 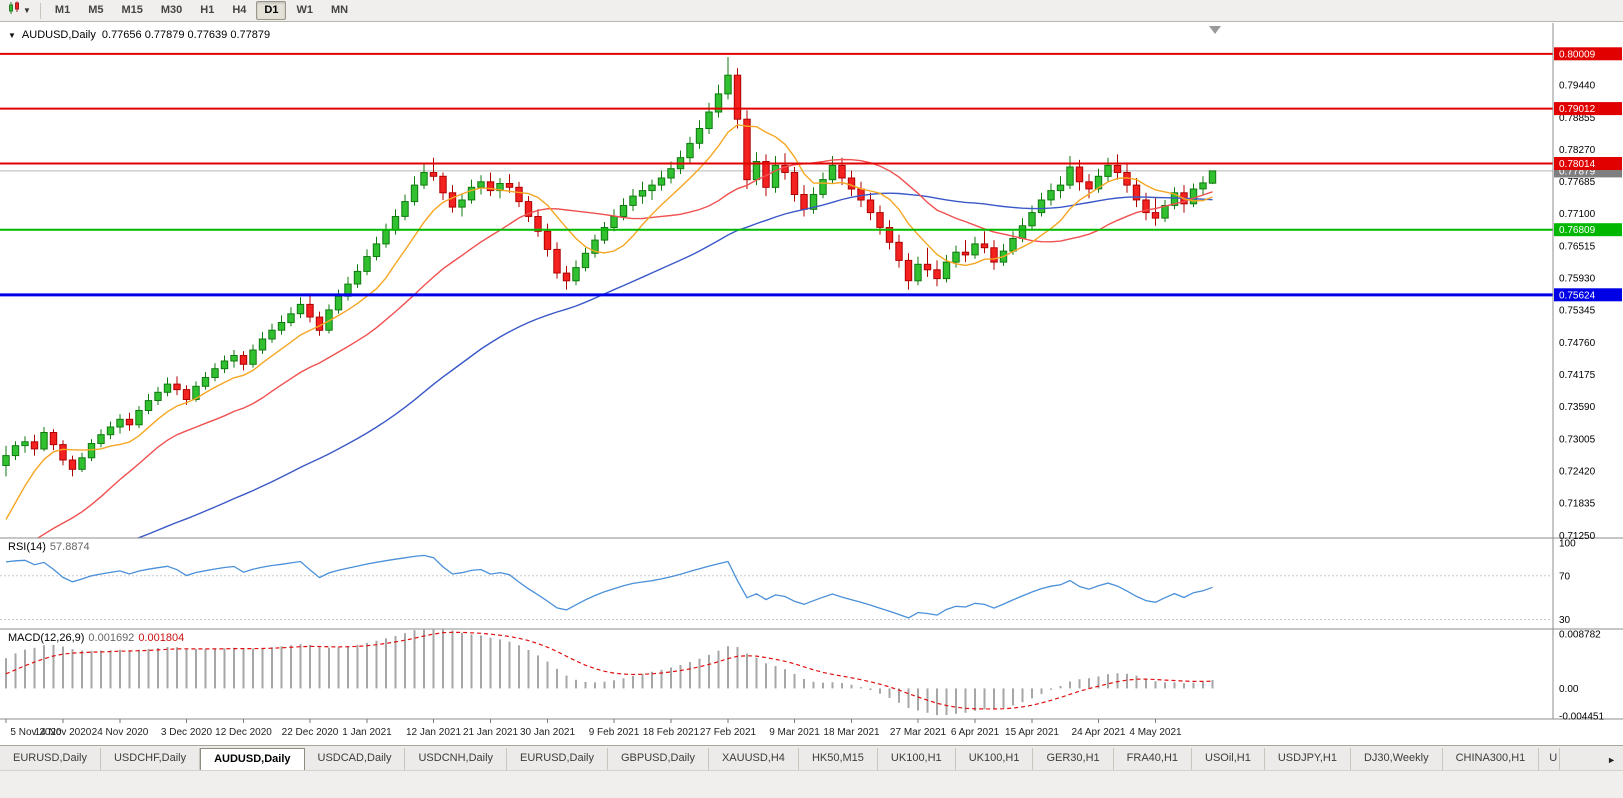 I want to click on price-tick-label: 0.74760, so click(x=1577, y=343).